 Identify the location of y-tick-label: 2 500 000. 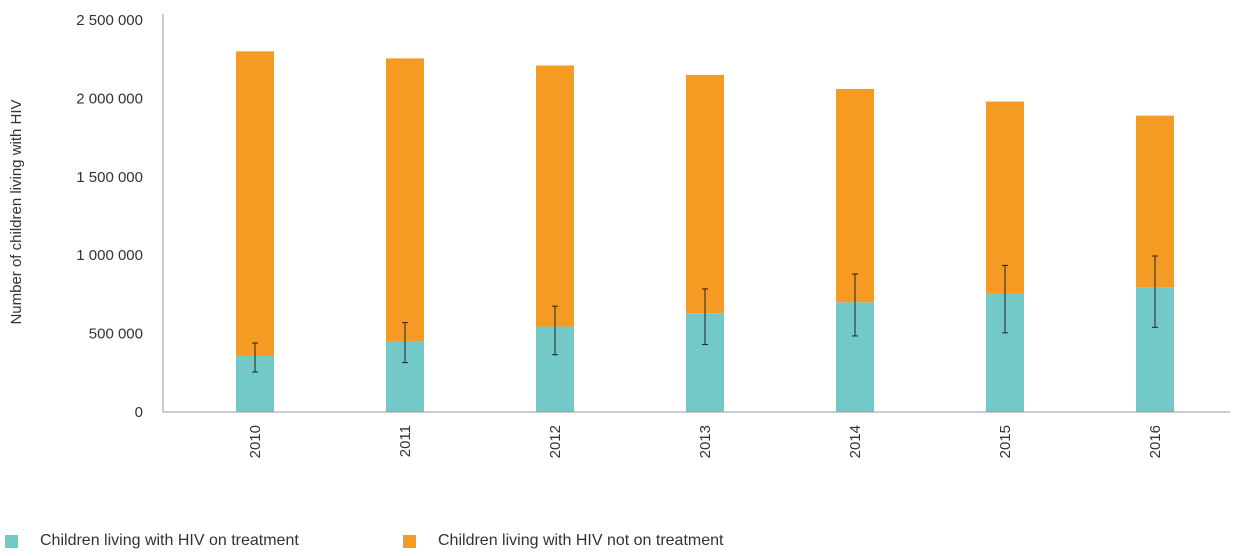
(109, 20).